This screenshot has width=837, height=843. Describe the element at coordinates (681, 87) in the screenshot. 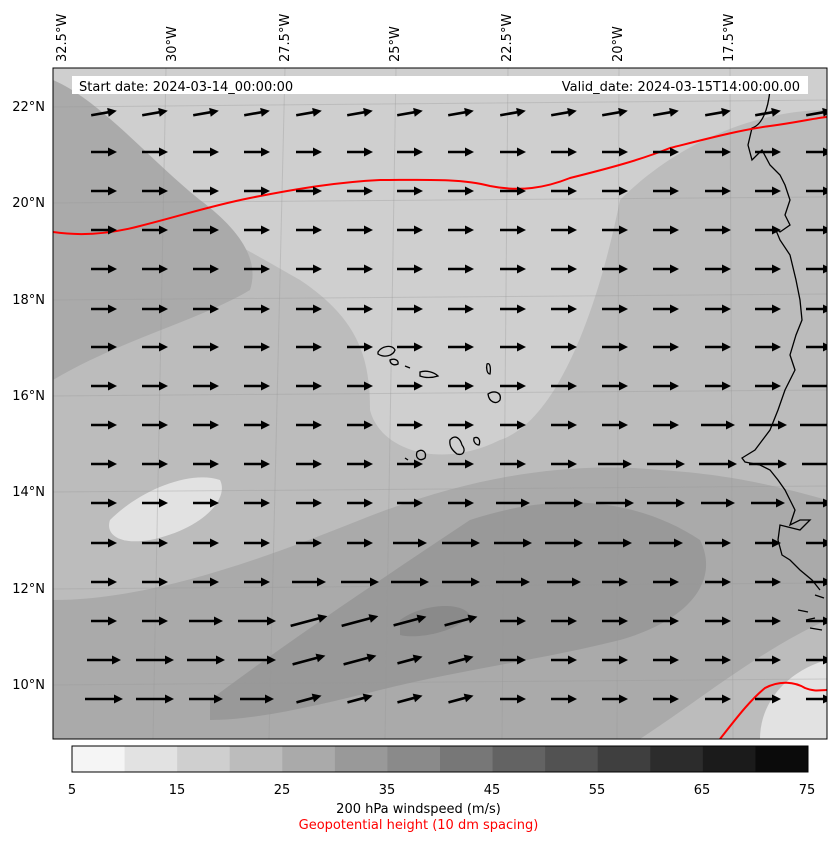

I see `valid-date-label: Valid_date: 2024-03-15T14:00:00.00` at that location.